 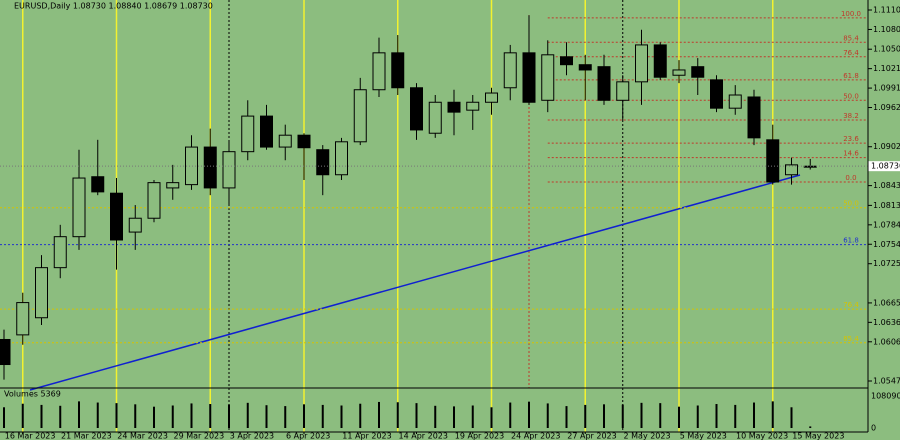 What do you see at coordinates (32, 394) in the screenshot?
I see `volume-title: Volumes 5369` at bounding box center [32, 394].